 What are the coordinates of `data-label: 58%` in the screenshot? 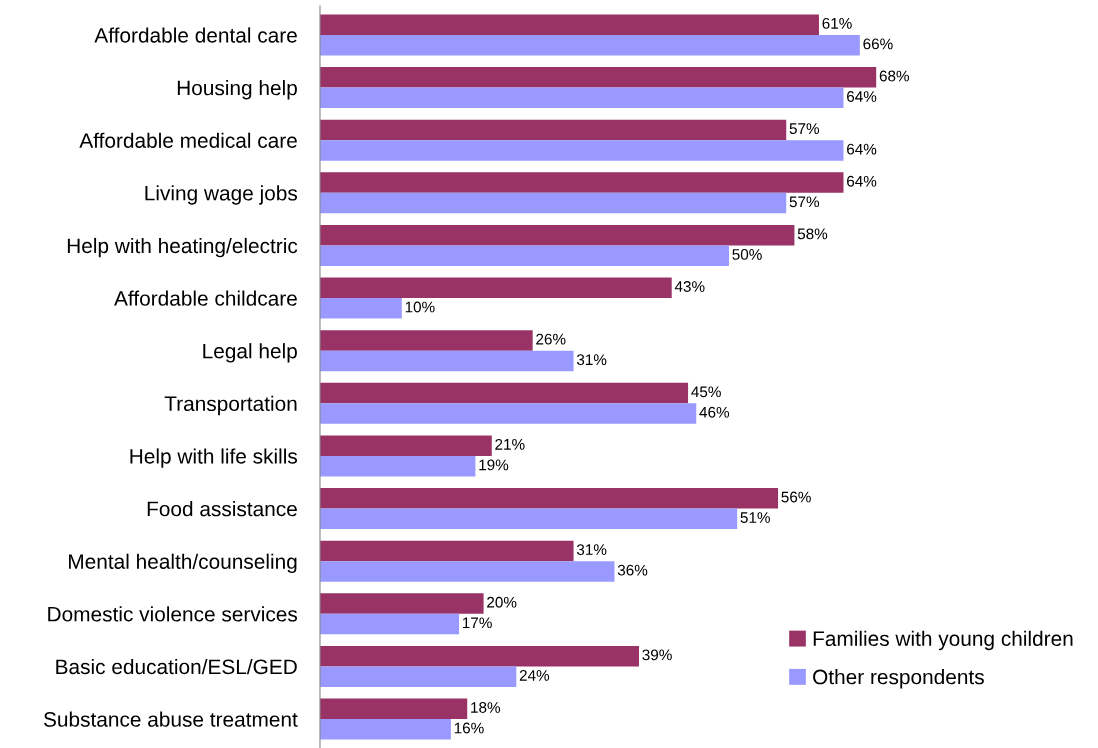 It's located at (812, 234).